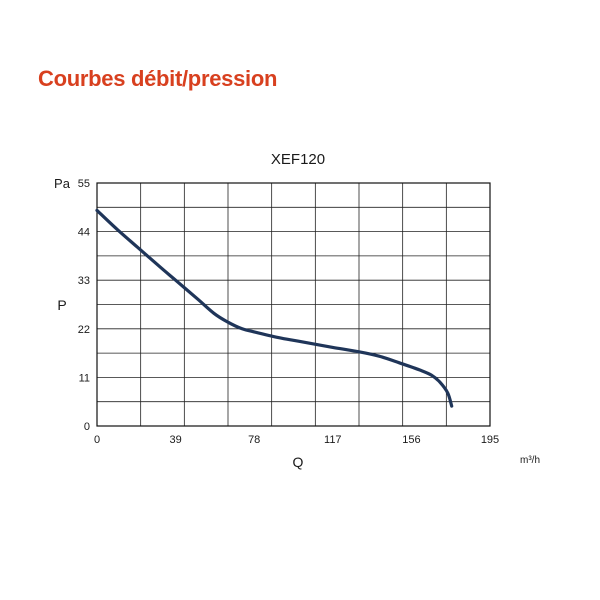 The height and width of the screenshot is (600, 600). I want to click on x-tick-label: 117, so click(333, 440).